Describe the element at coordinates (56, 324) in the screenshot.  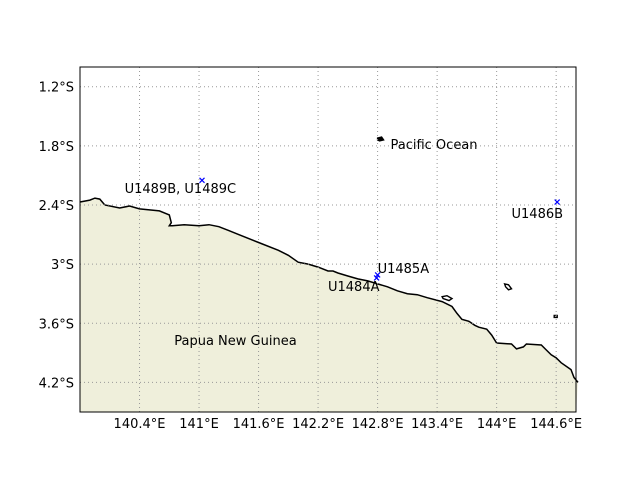
I see `y-tick-label: 3.6°S` at that location.